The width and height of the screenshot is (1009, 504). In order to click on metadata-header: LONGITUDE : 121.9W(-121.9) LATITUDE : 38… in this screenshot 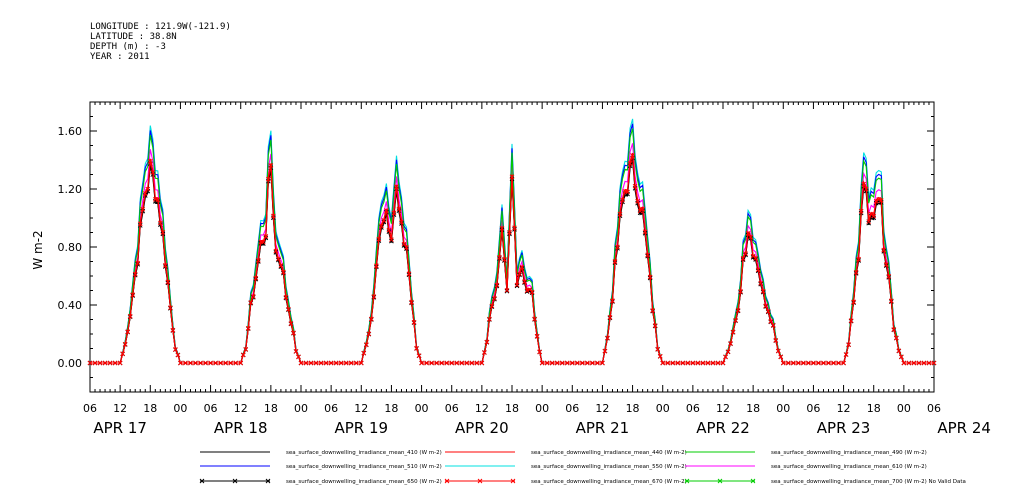, I will do `click(160, 42)`.